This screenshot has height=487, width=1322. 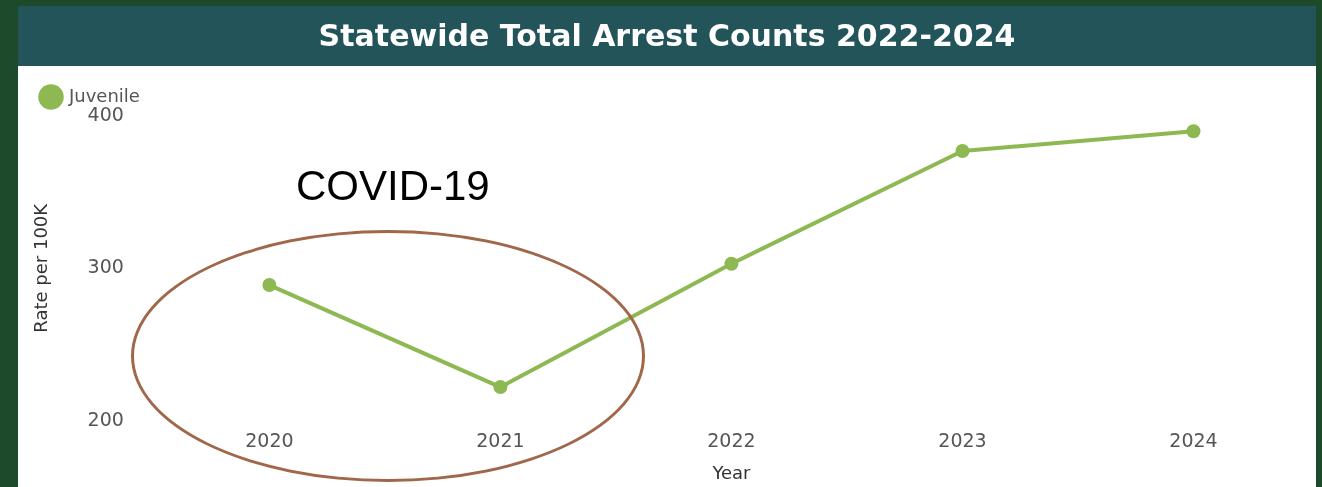 What do you see at coordinates (962, 439) in the screenshot?
I see `x-tick-label: 2023` at bounding box center [962, 439].